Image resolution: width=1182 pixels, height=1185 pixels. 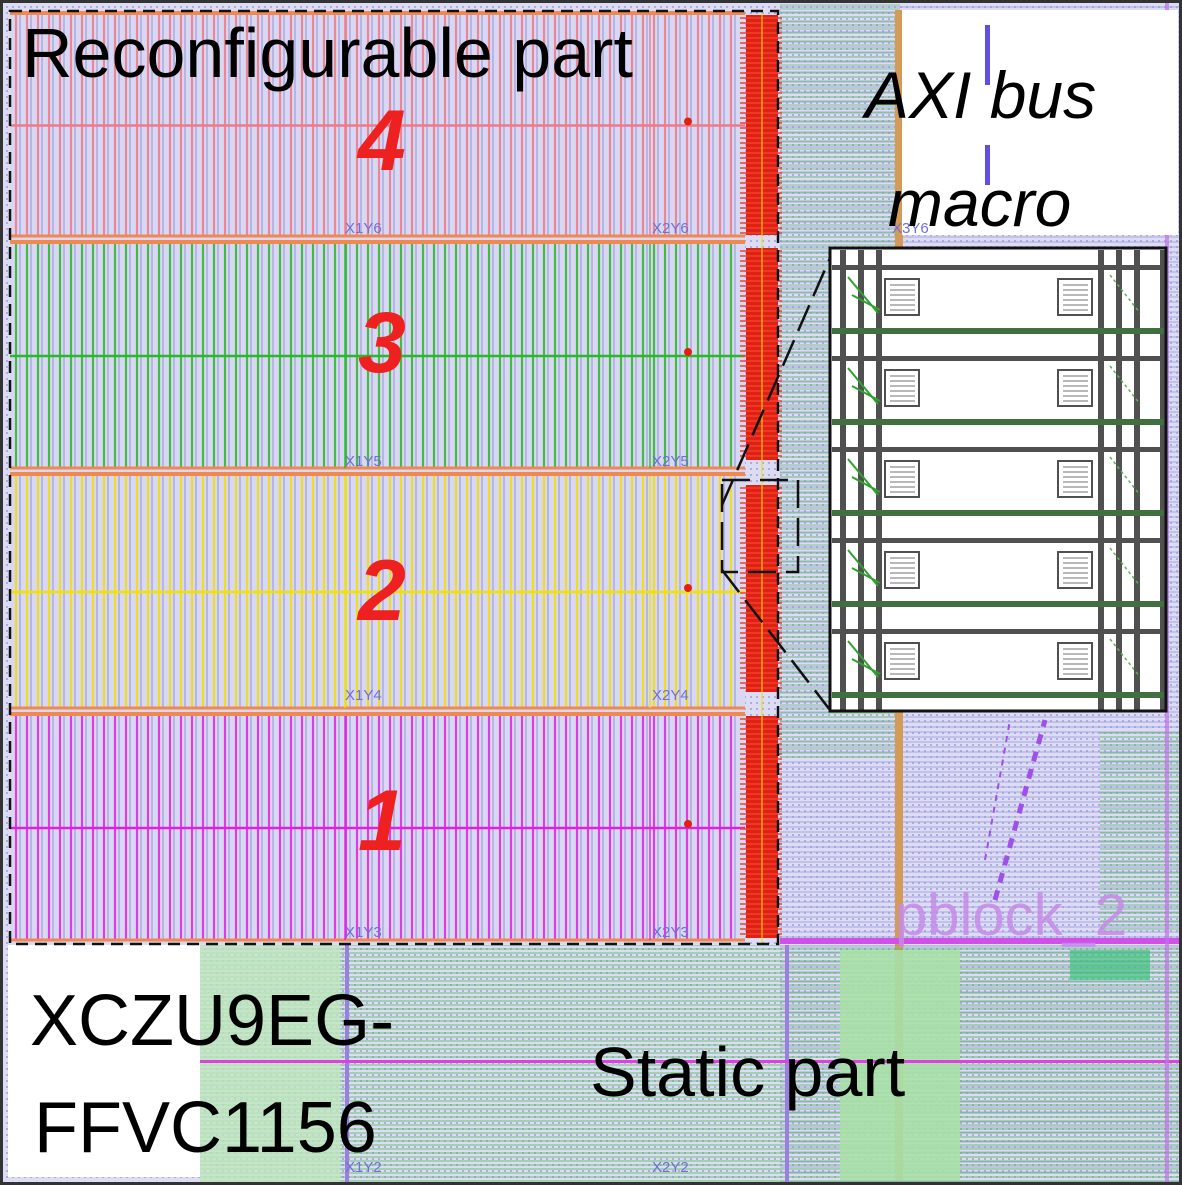 What do you see at coordinates (910, 228) in the screenshot?
I see `clock-region-label: X3Y6` at bounding box center [910, 228].